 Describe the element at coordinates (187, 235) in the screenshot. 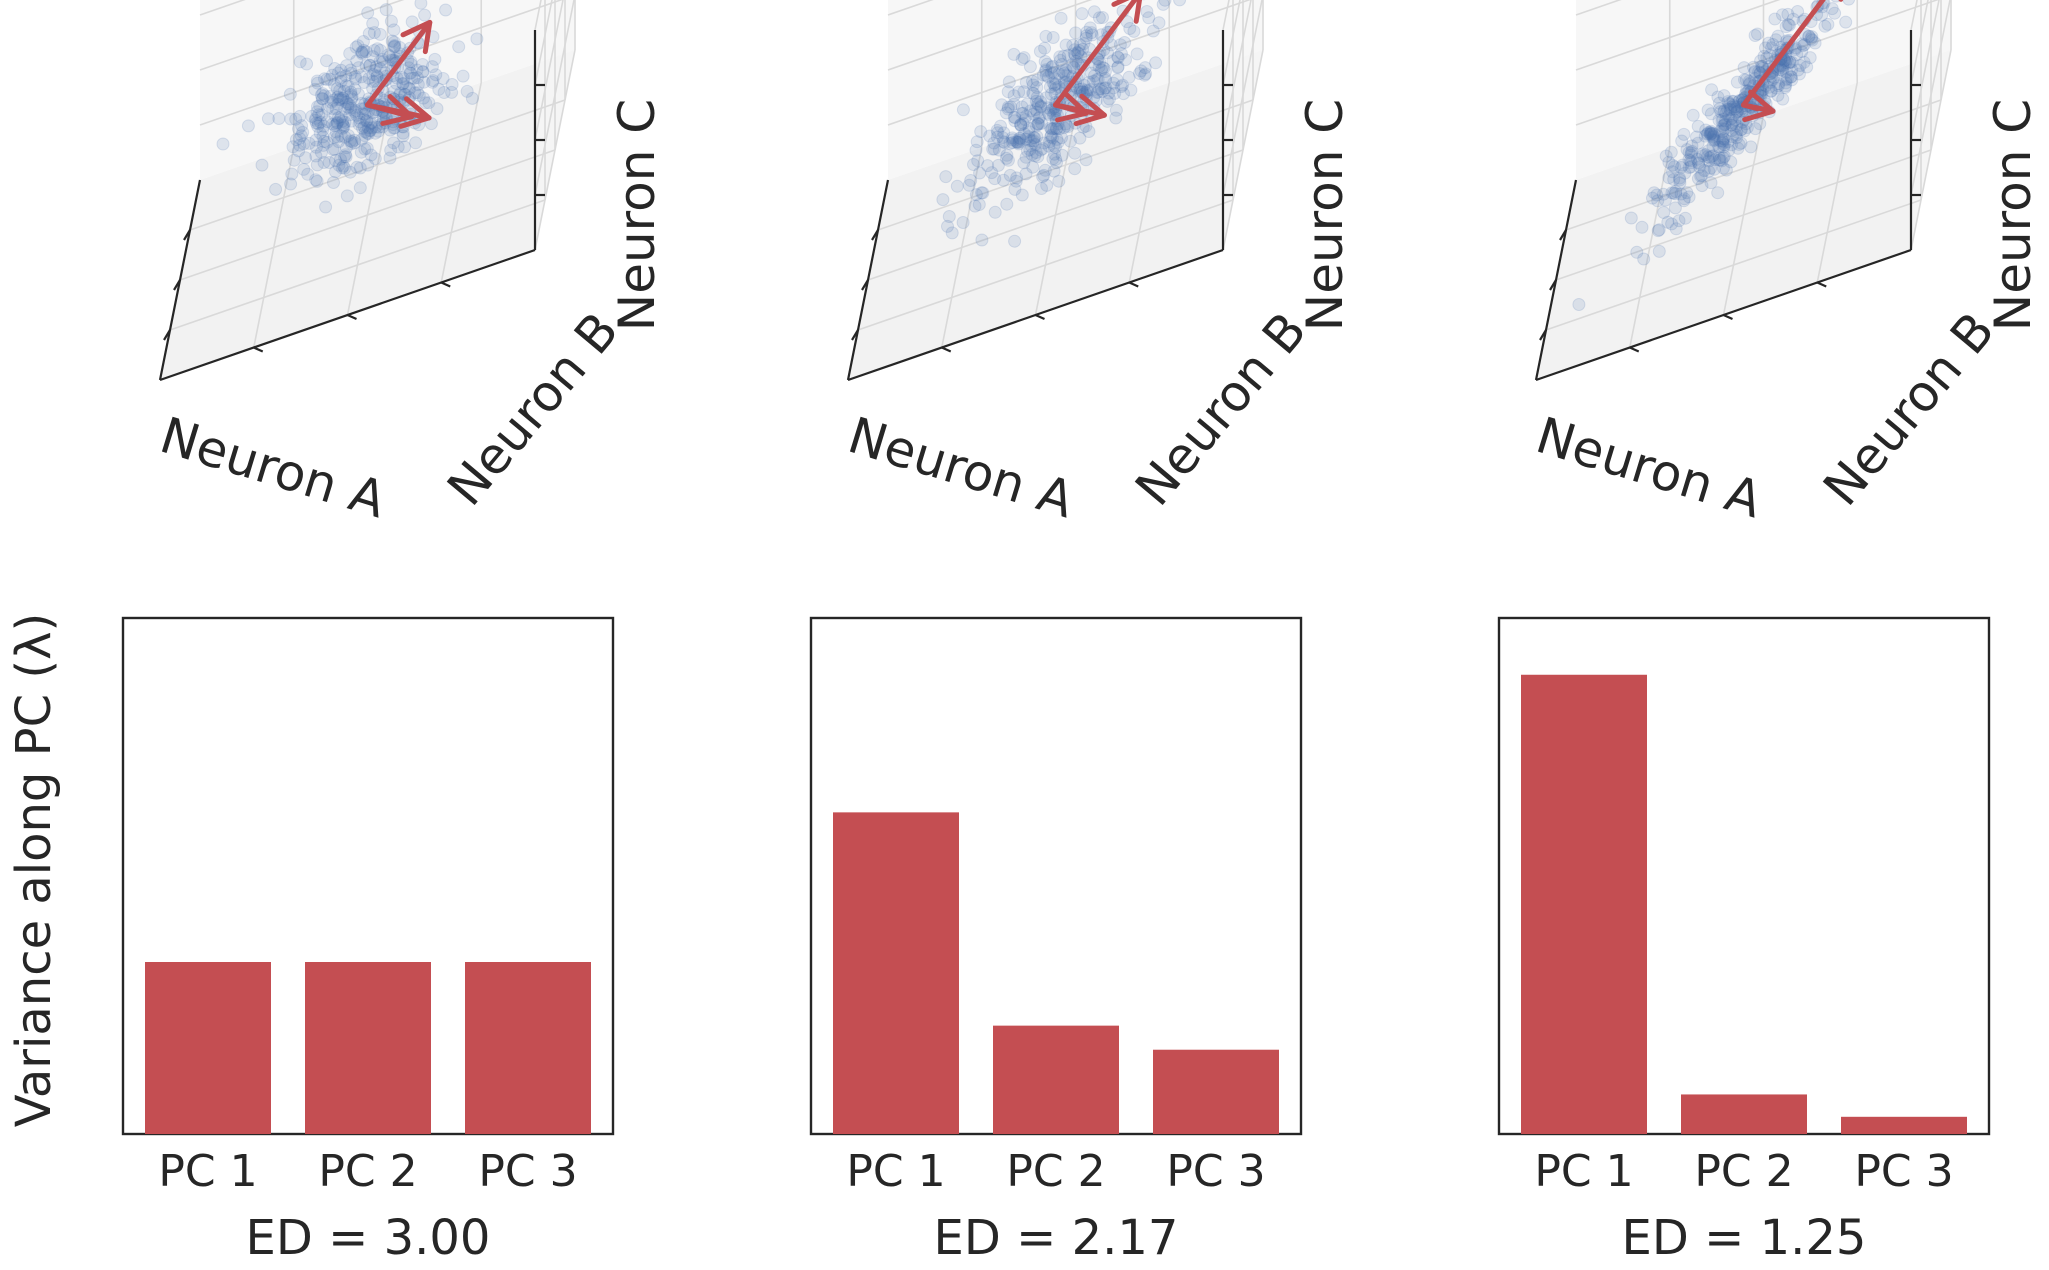

I see `tick-mark` at that location.